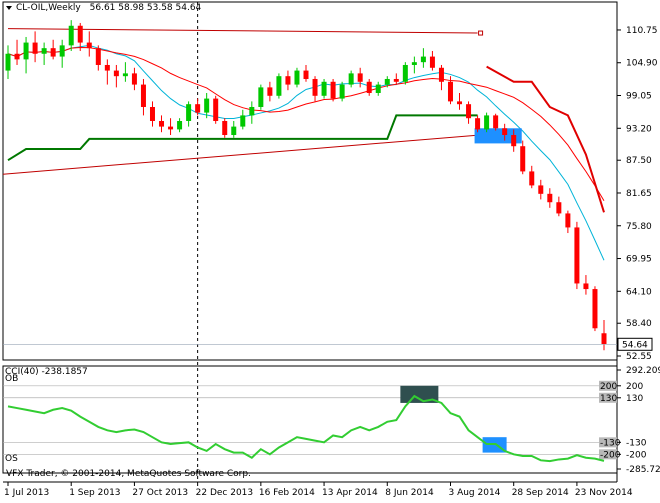 This screenshot has height=503, width=660. What do you see at coordinates (608, 399) in the screenshot?
I see `cci-level-box-label: 130` at bounding box center [608, 399].